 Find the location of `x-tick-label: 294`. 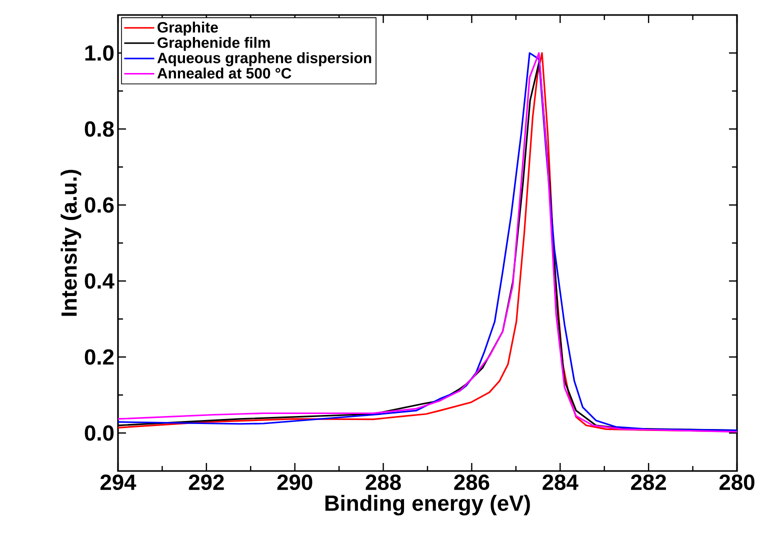

x-tick-label: 294 is located at coordinates (118, 482).